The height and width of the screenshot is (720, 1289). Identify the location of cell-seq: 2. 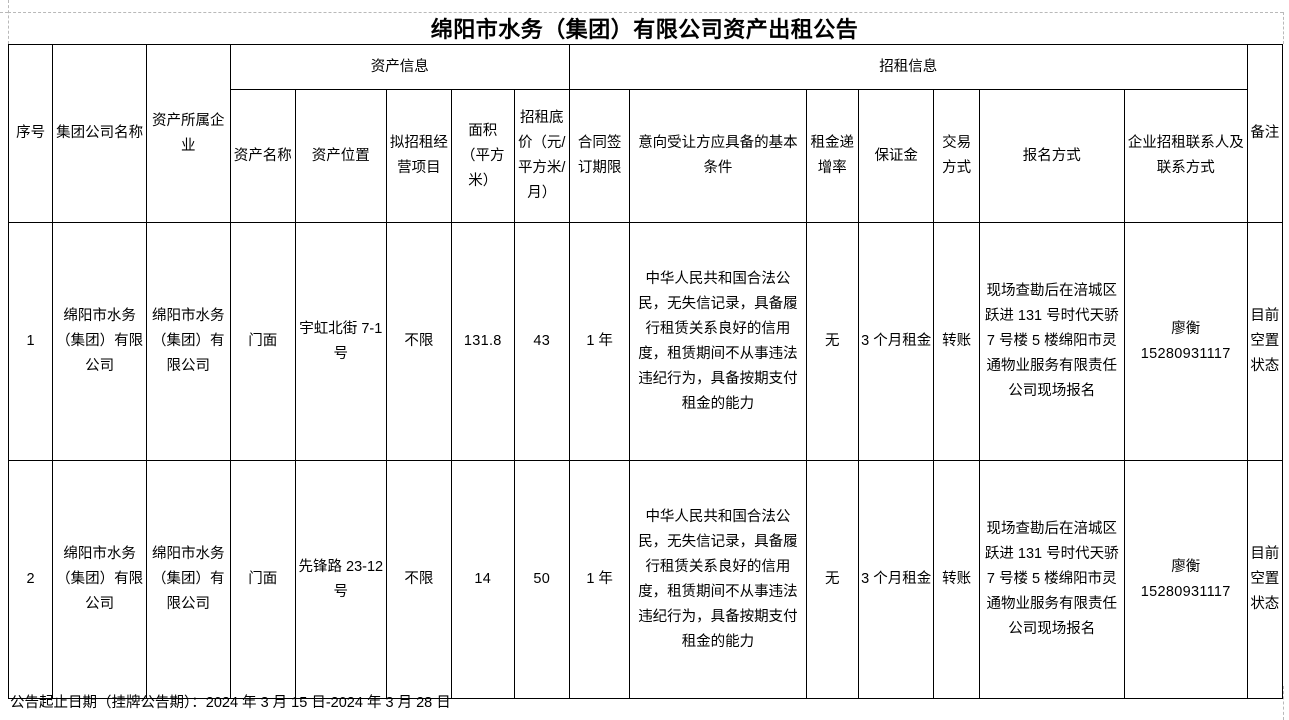
(30, 579).